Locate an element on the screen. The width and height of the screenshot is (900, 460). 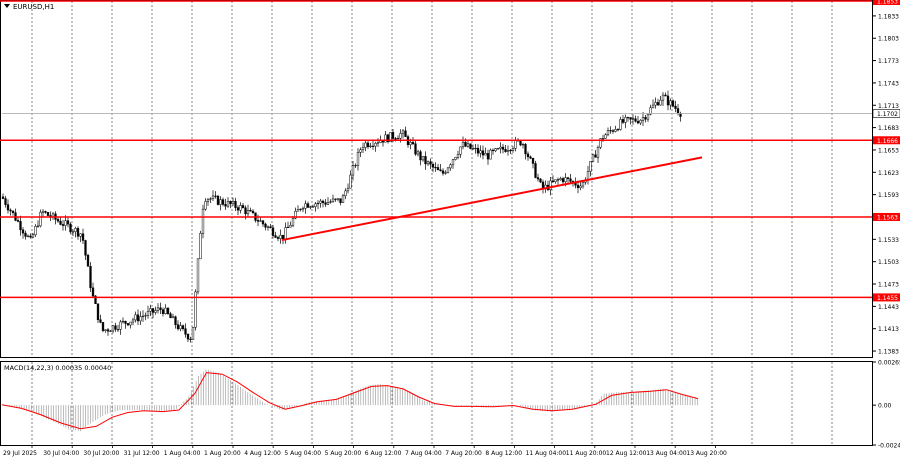
price-tick-label: 1.1593 is located at coordinates (888, 195).